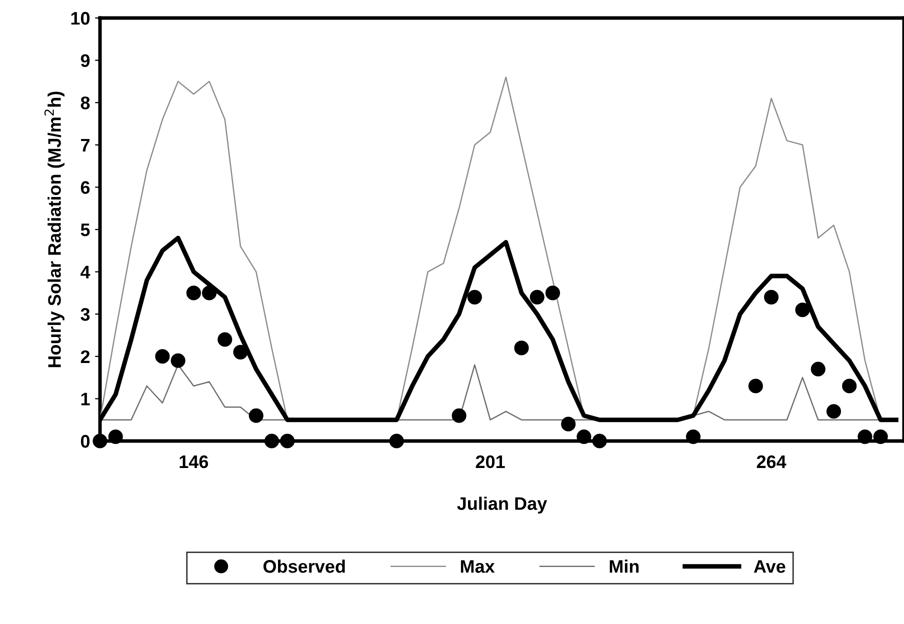  Describe the element at coordinates (490, 461) in the screenshot. I see `x-tick-label: 201` at that location.